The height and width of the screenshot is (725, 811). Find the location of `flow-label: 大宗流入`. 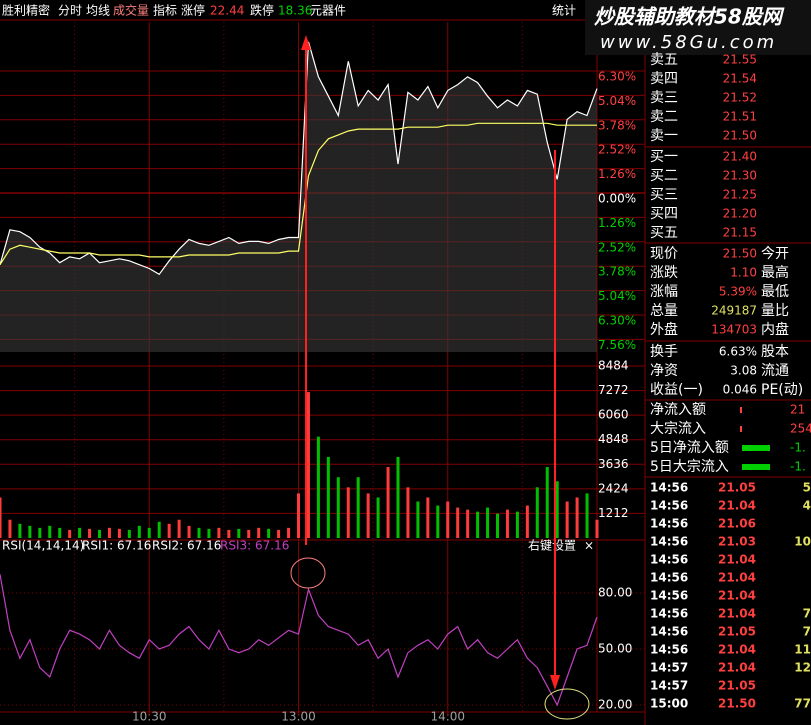

flow-label: 大宗流入 is located at coordinates (678, 429).